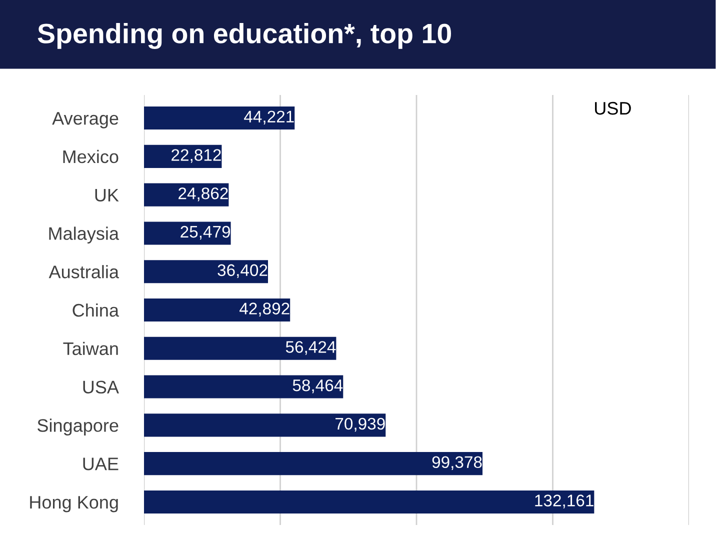  I want to click on data-label: 24,862, so click(203, 194).